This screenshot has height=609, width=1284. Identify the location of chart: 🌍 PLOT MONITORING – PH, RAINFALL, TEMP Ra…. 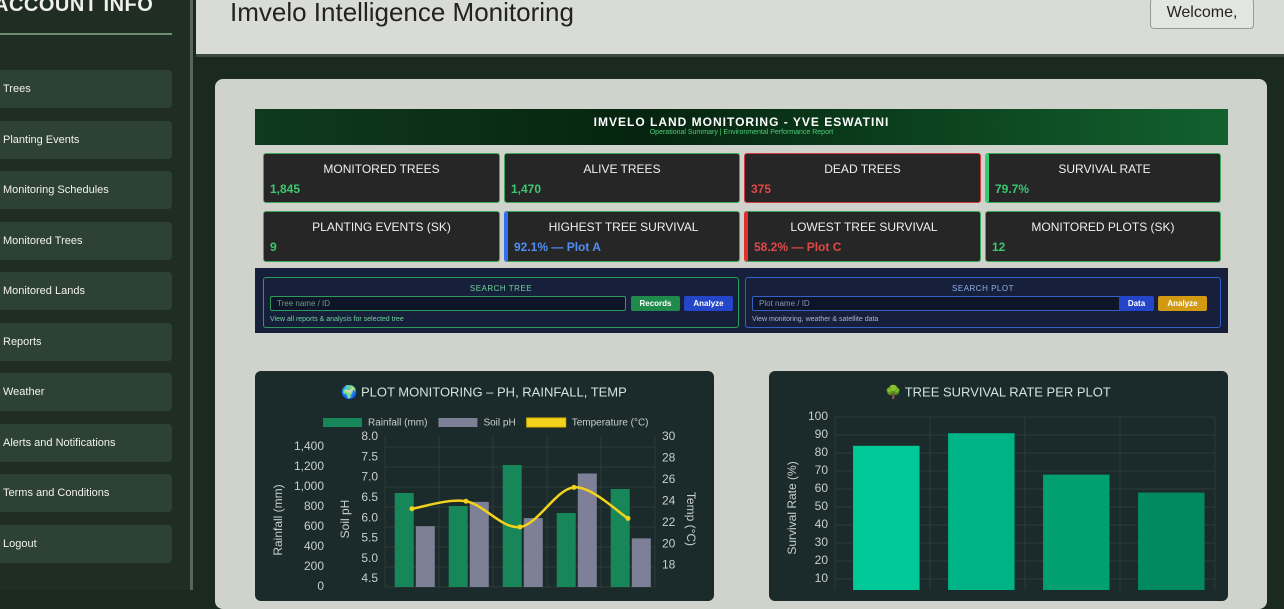
(484, 488).